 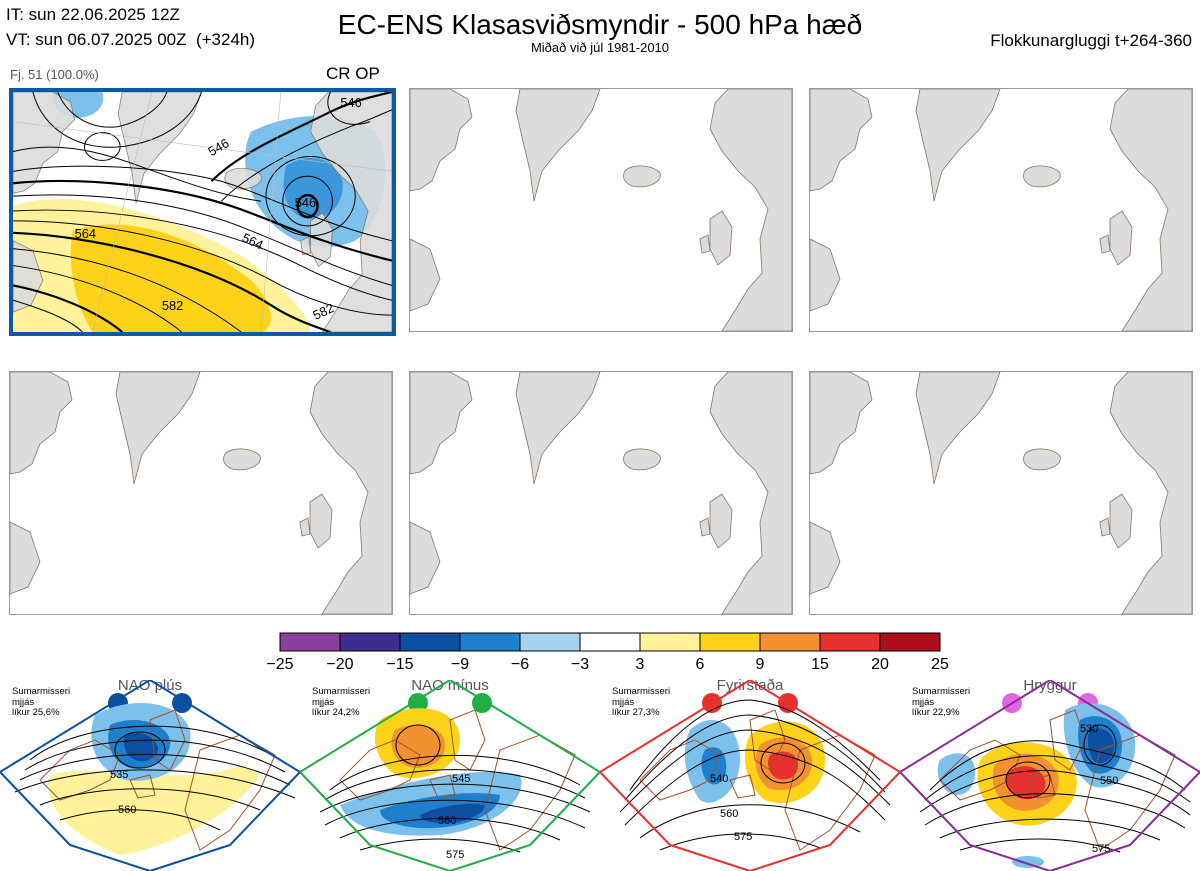 What do you see at coordinates (520, 664) in the screenshot?
I see `colorbar-tick-label: −6` at bounding box center [520, 664].